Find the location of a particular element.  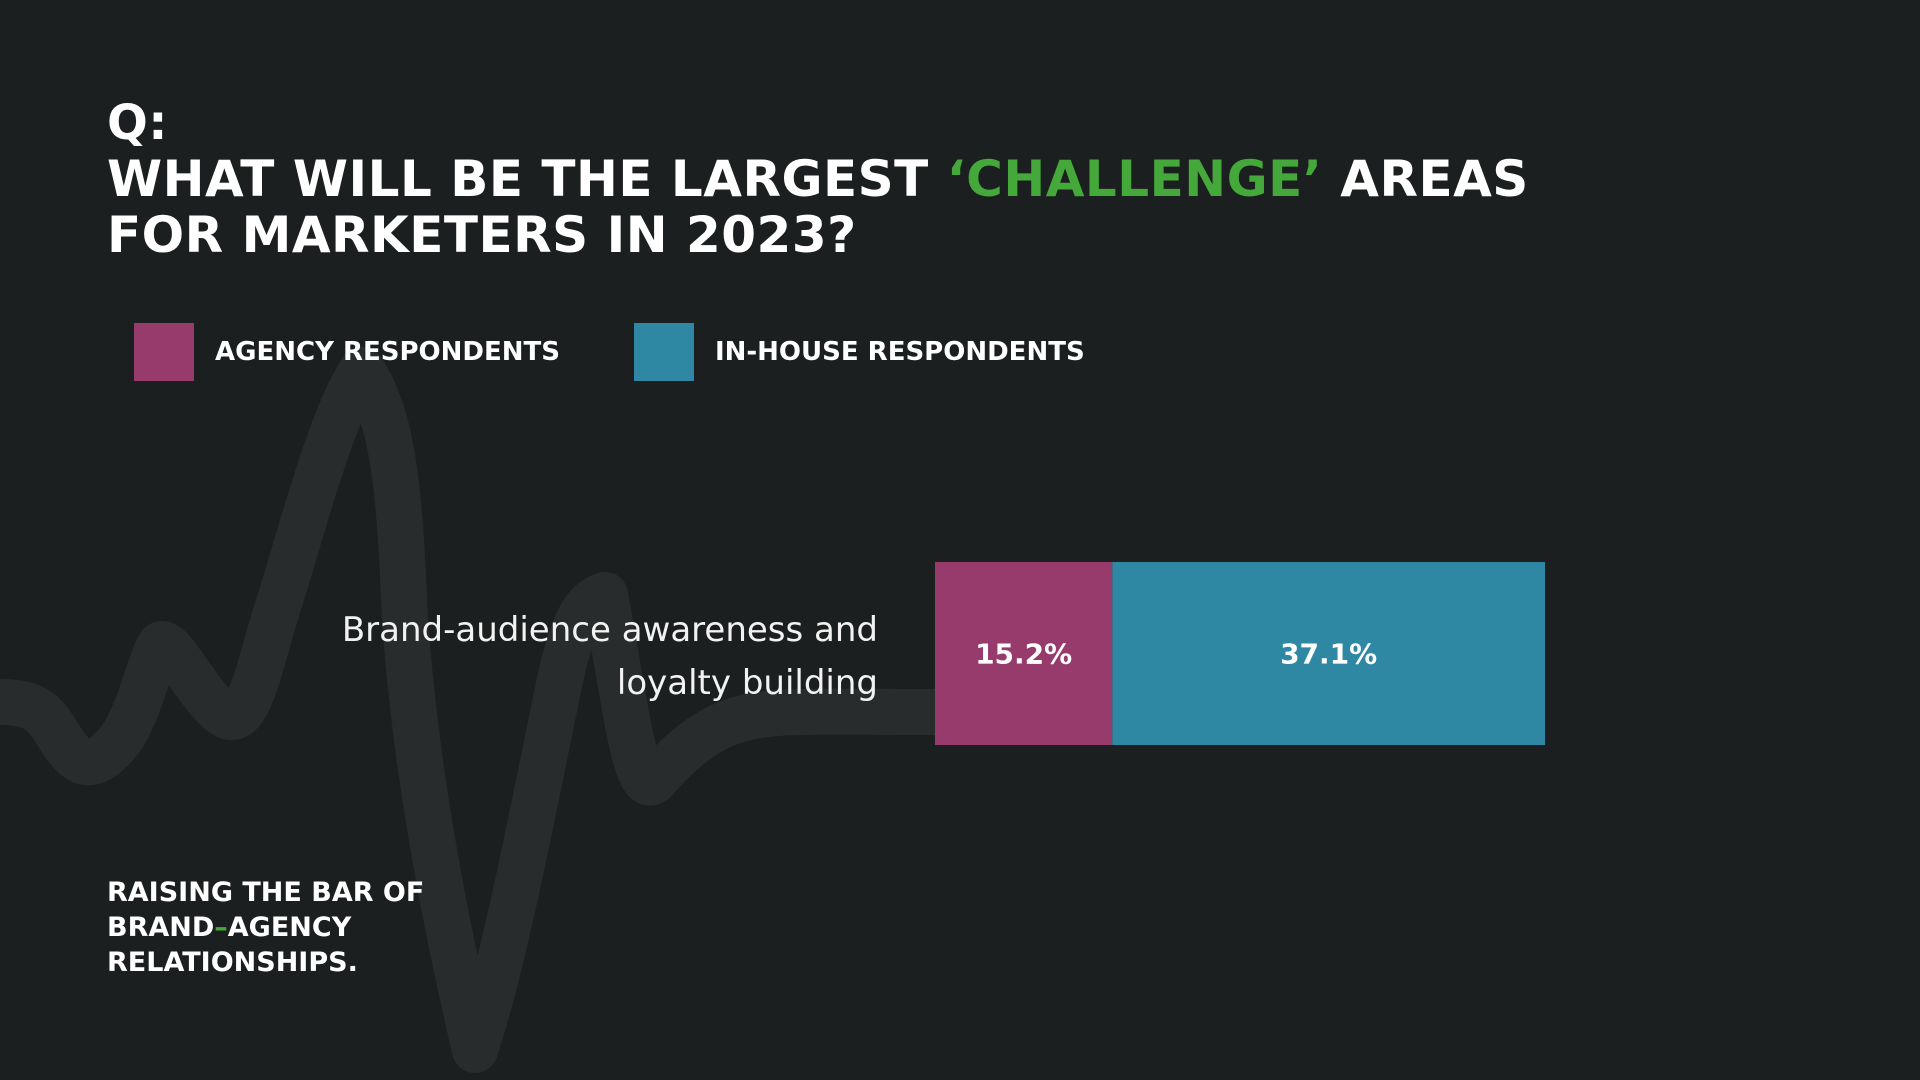

legend-label-agency: AGENCY RESPONDENTS is located at coordinates (387, 352).